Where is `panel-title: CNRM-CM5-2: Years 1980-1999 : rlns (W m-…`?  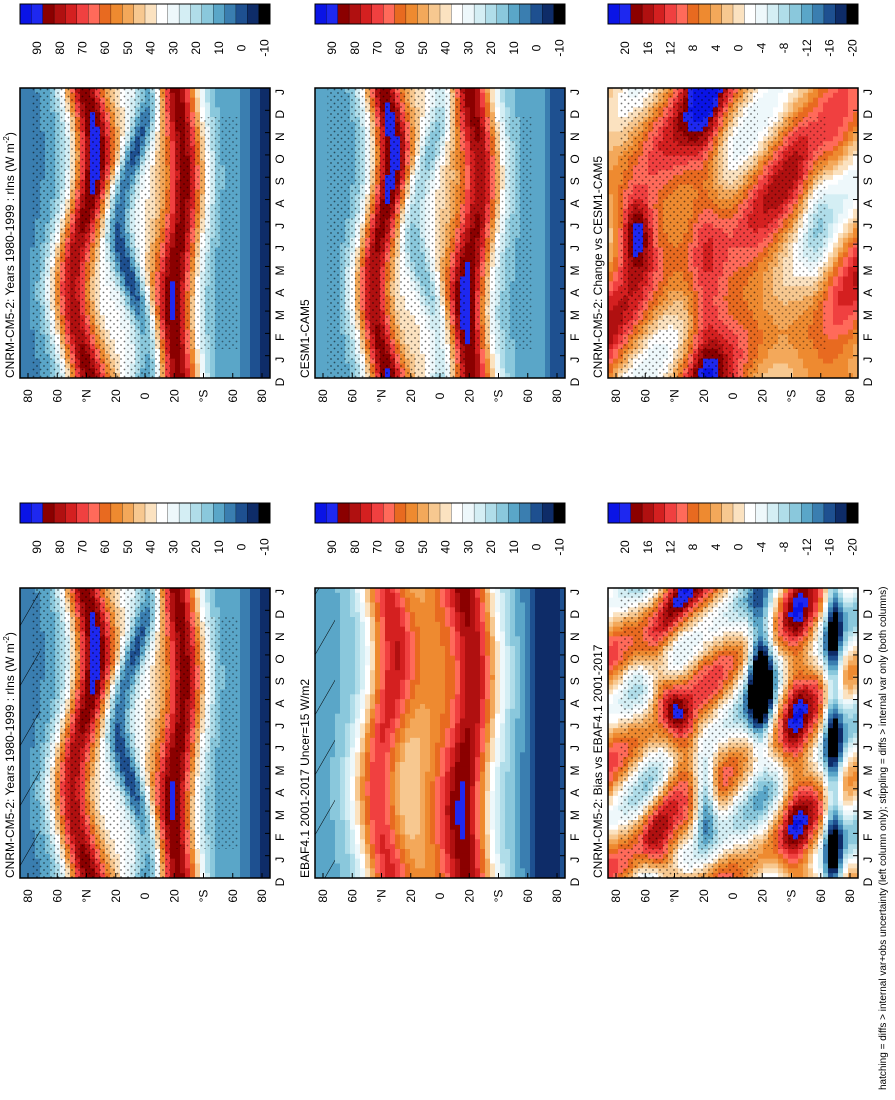 panel-title: CNRM-CM5-2: Years 1980-1999 : rlns (W m-… is located at coordinates (9, 755).